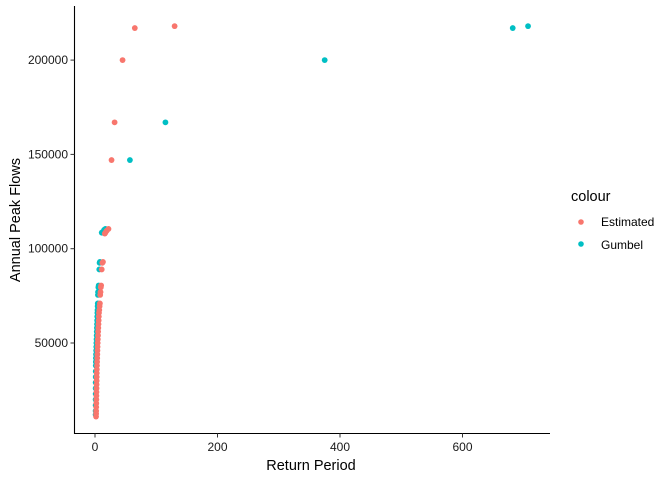 The width and height of the screenshot is (672, 480). Describe the element at coordinates (48, 60) in the screenshot. I see `y-tick-label: 200000` at that location.